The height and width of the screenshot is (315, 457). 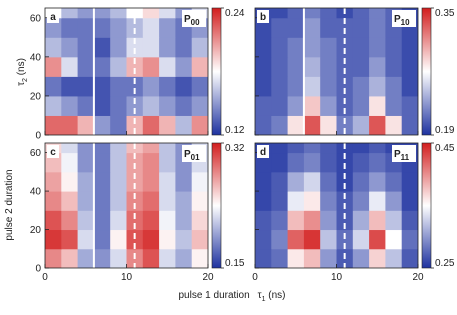 What do you see at coordinates (405, 157) in the screenshot?
I see `panel-title-sub: 11` at bounding box center [405, 157].